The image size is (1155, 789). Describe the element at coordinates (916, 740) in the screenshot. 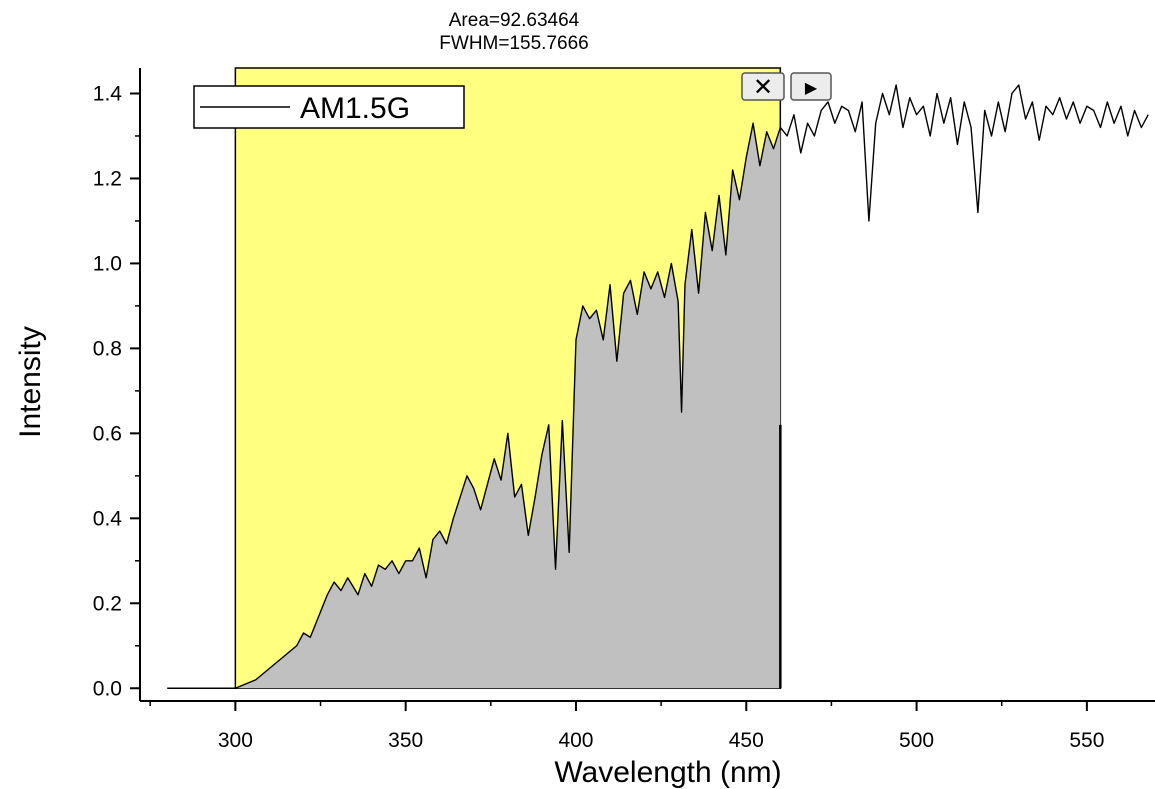

I see `x-tick-label: 500` at that location.